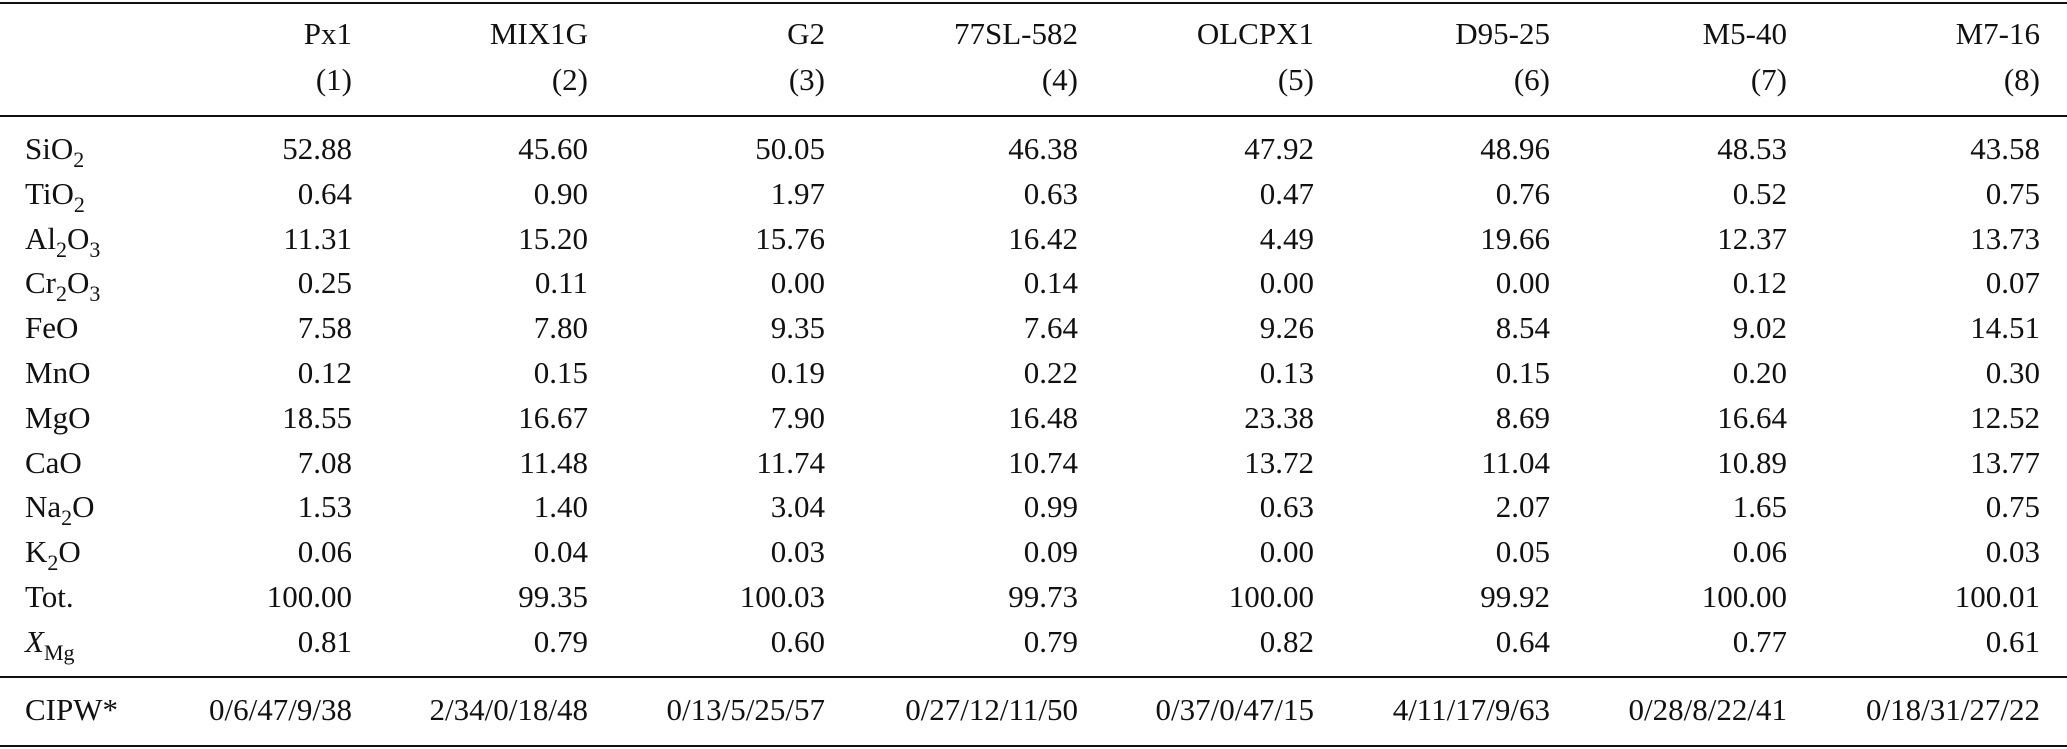 This screenshot has width=2067, height=749. I want to click on value: 99.92, so click(1515, 596).